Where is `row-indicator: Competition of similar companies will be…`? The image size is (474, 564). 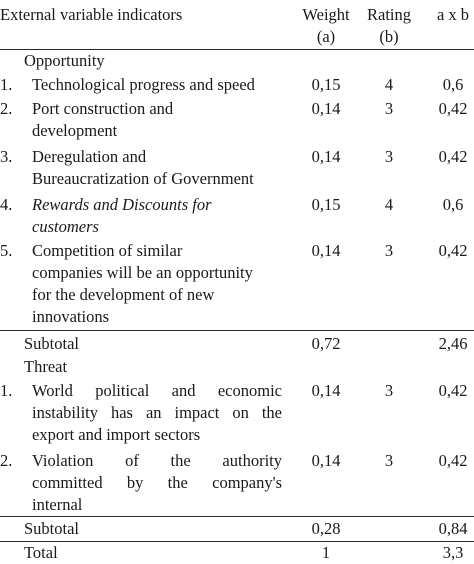
row-indicator: Competition of similar companies will be… is located at coordinates (157, 284).